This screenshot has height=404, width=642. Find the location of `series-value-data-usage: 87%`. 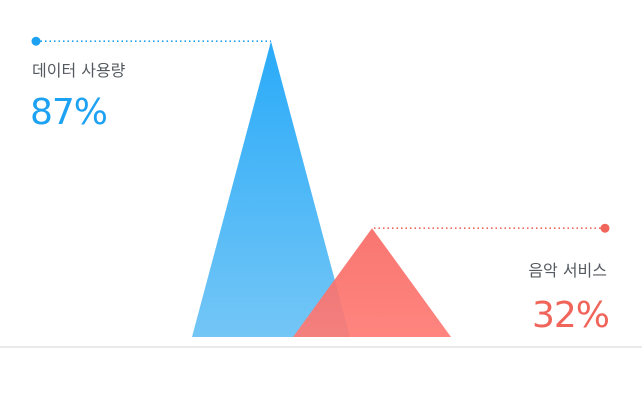

series-value-data-usage: 87% is located at coordinates (68, 112).